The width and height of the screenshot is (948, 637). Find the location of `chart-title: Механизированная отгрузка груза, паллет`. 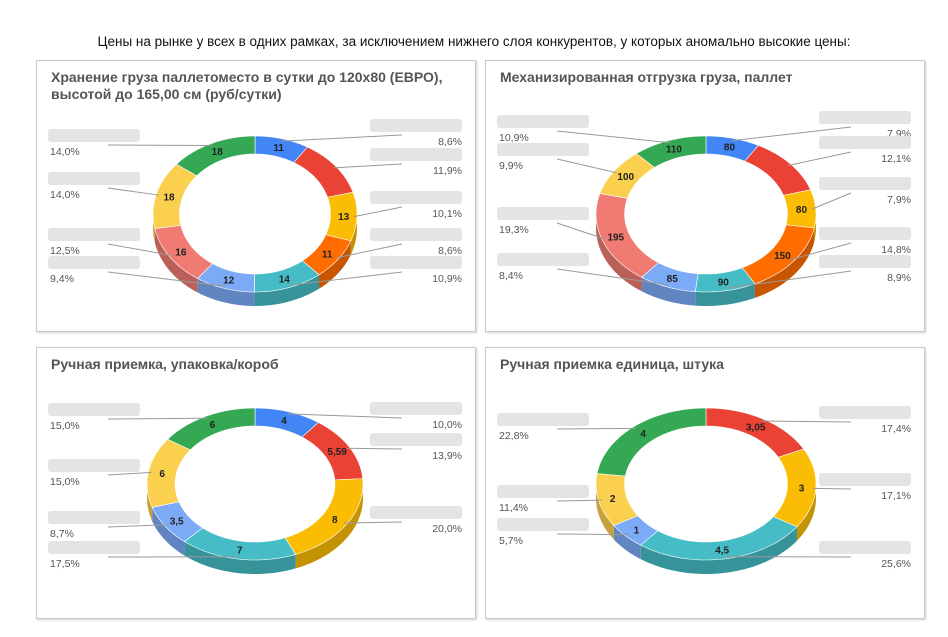

chart-title: Механизированная отгрузка груза, паллет is located at coordinates (646, 77).